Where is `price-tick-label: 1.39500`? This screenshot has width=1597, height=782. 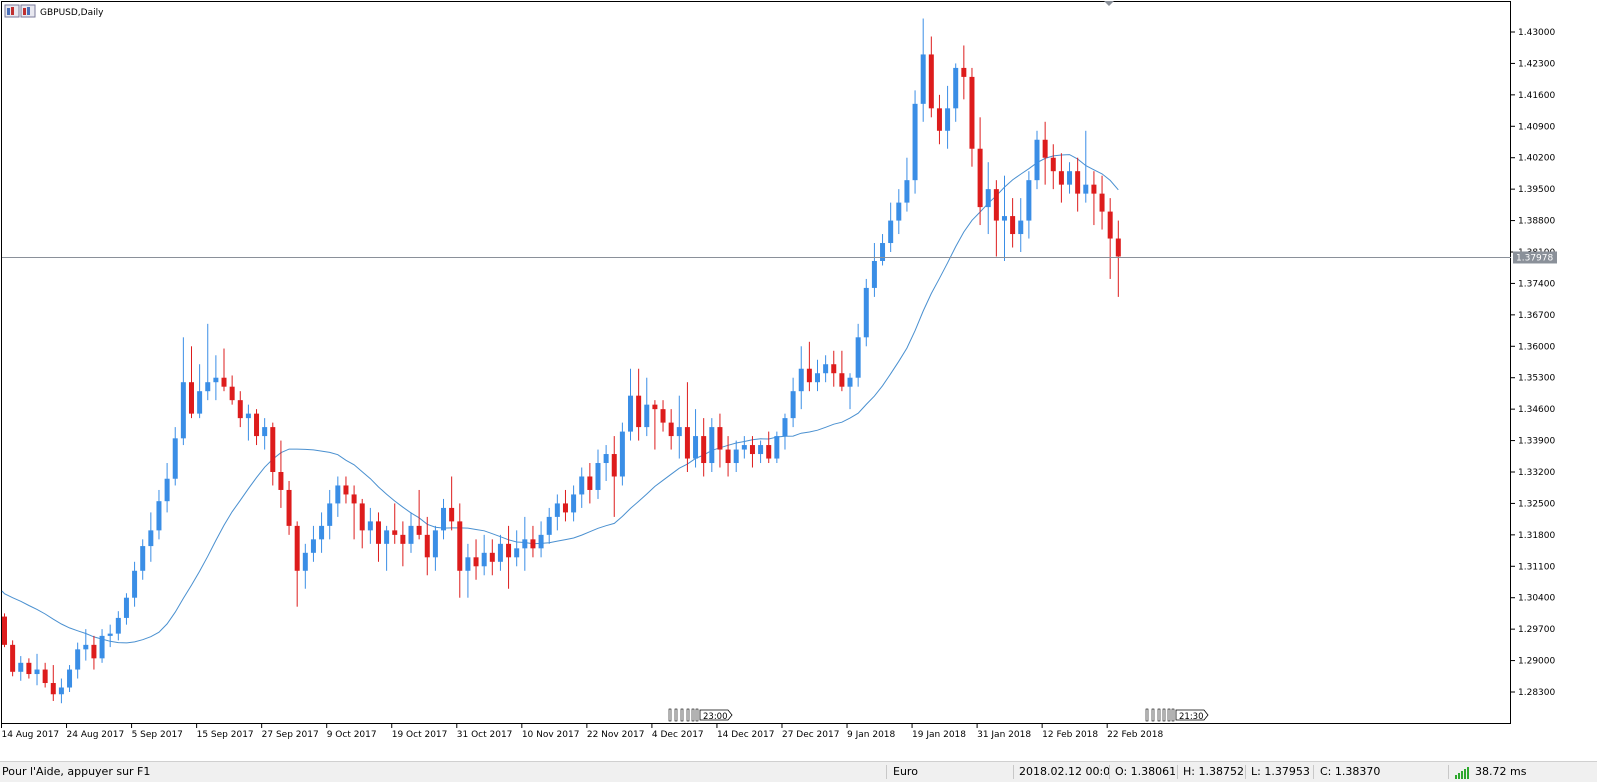
price-tick-label: 1.39500 is located at coordinates (1536, 190).